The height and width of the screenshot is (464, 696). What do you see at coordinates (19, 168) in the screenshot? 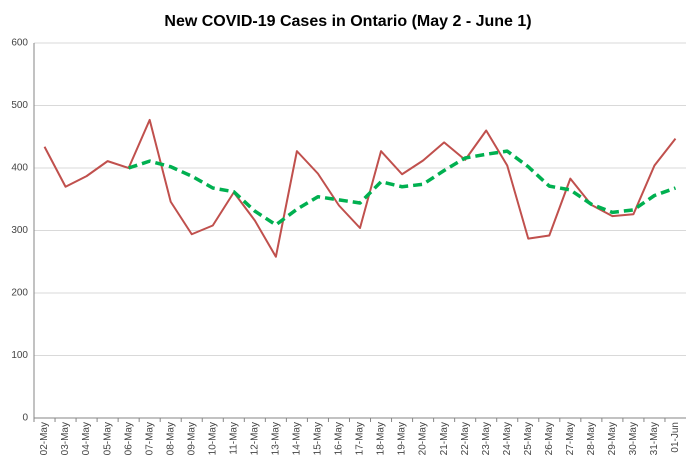
I see `y-tick-label: 400` at bounding box center [19, 168].